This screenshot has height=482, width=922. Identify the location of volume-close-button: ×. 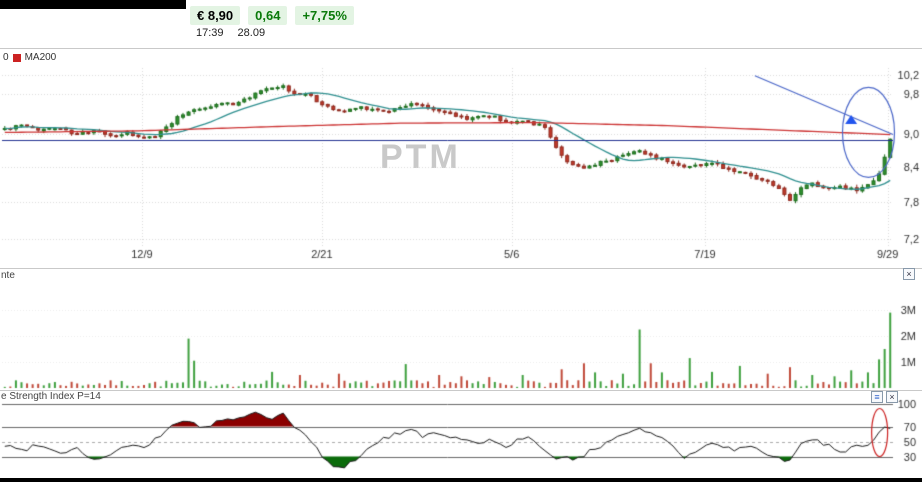
(909, 274).